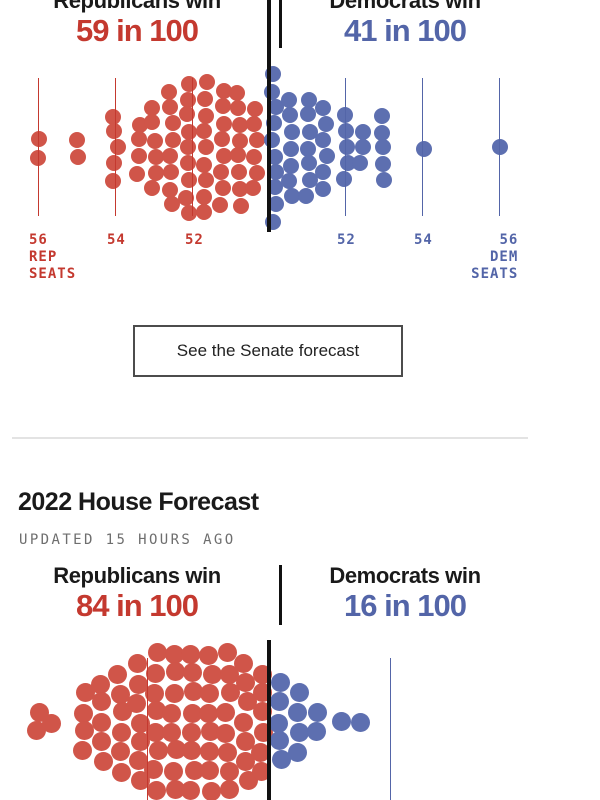 The height and width of the screenshot is (800, 600). Describe the element at coordinates (495, 274) in the screenshot. I see `senate-axis-label-dem-line2: SEATS` at that location.